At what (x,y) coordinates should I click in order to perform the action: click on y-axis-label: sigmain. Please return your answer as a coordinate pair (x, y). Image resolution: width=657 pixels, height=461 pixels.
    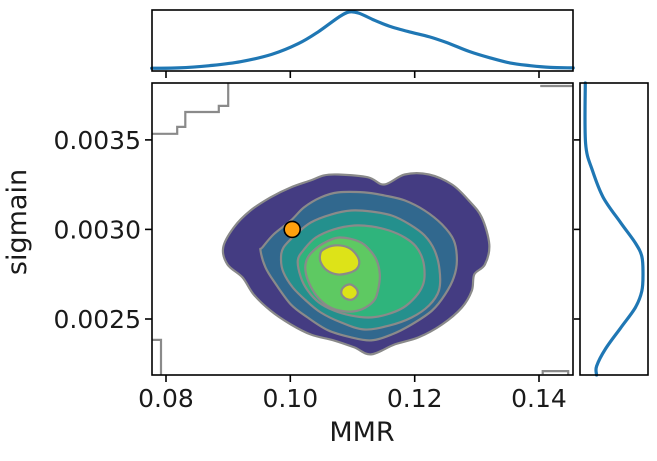
    Looking at the image, I should click on (17, 222).